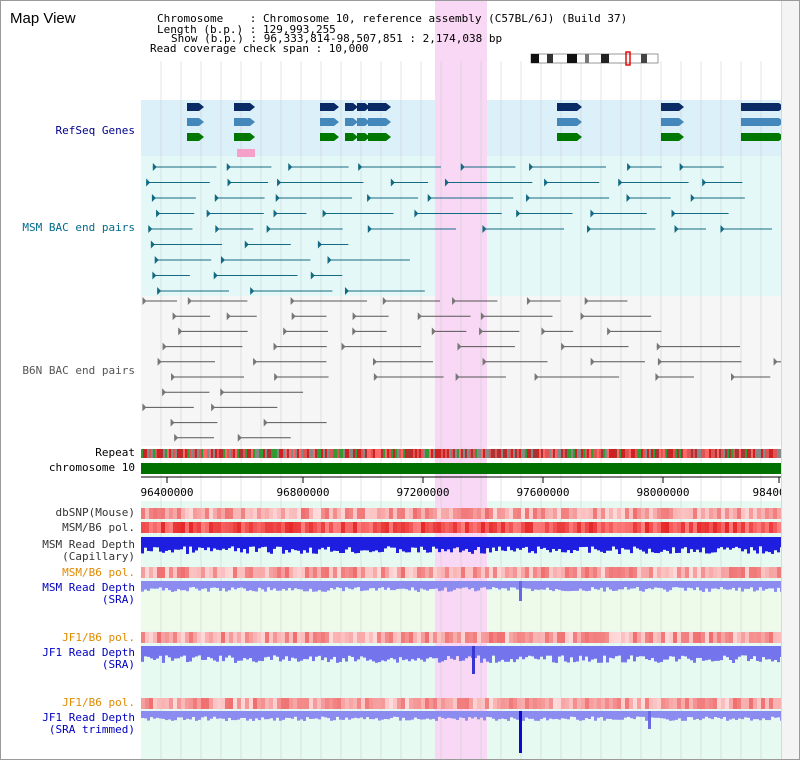  I want to click on vertical-scrollbar, so click(790, 380).